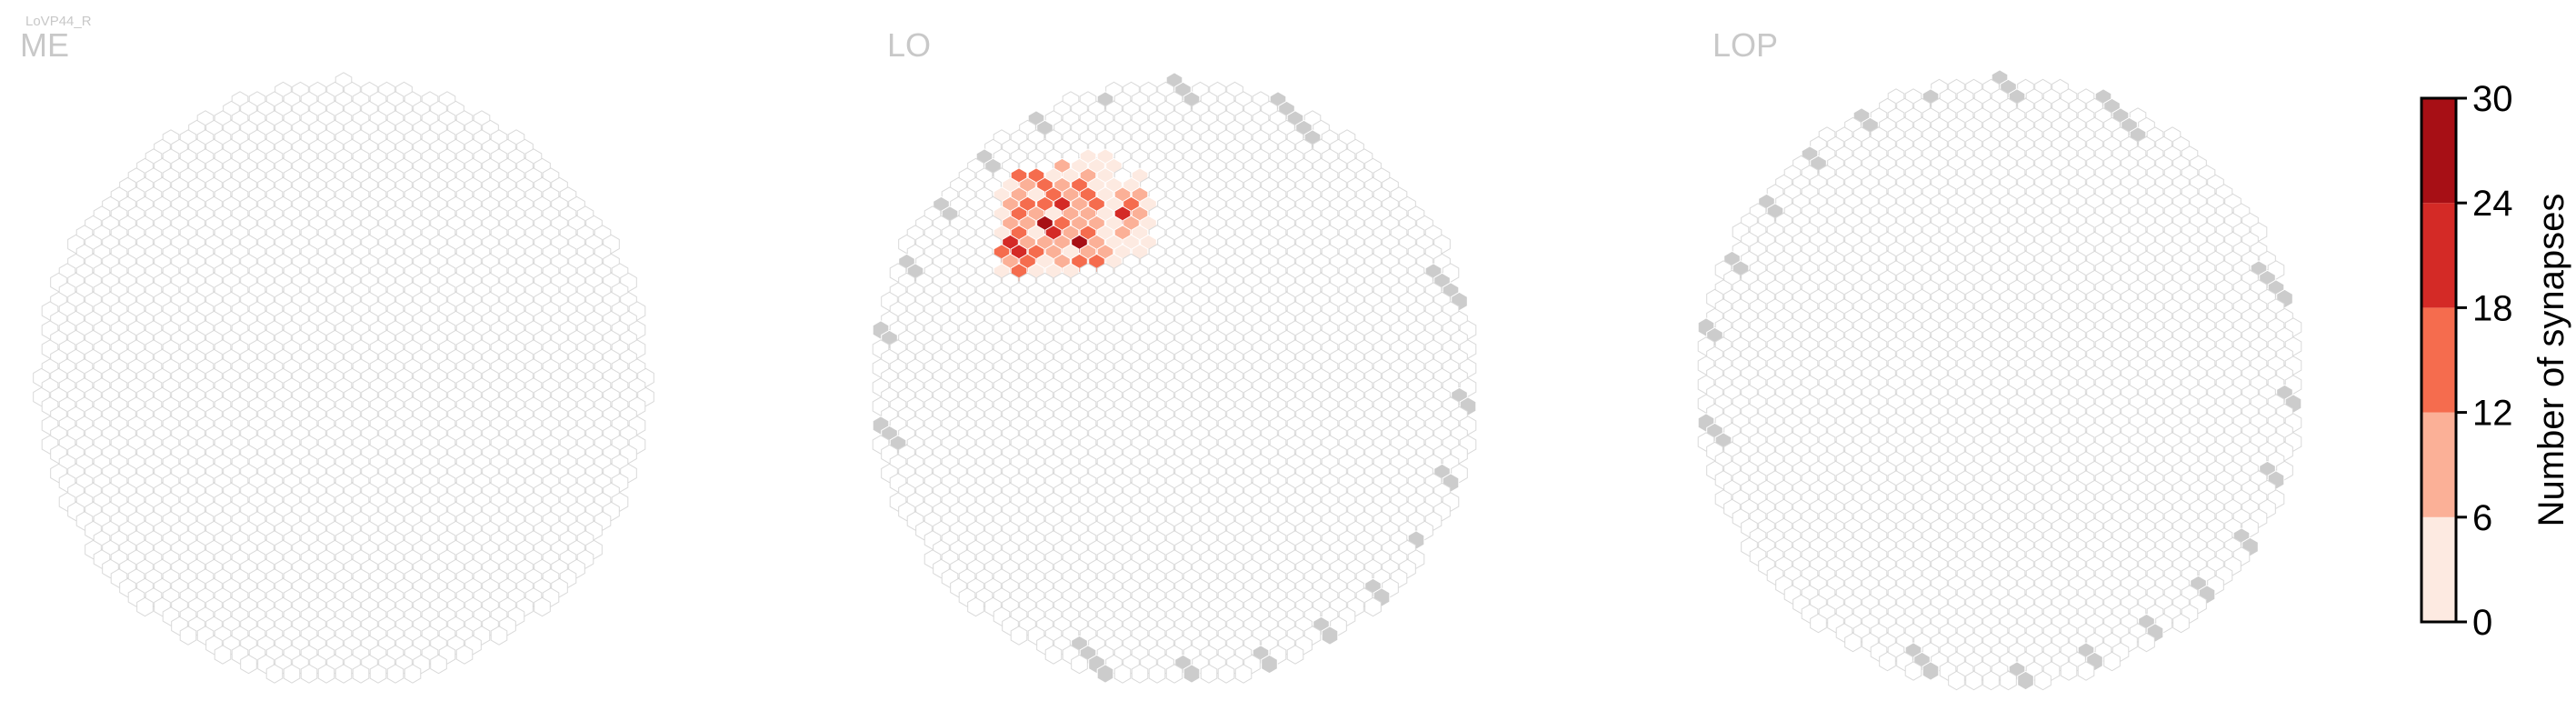 Image resolution: width=2576 pixels, height=721 pixels. Describe the element at coordinates (58, 21) in the screenshot. I see `cell-type-label: LoVP44_R` at that location.